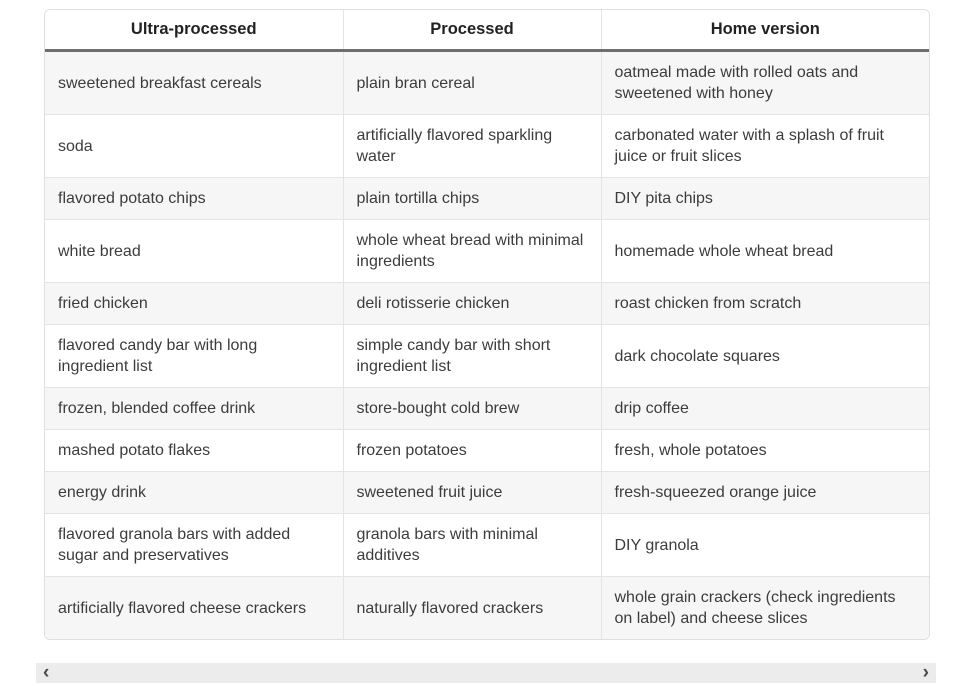  I want to click on table-cell: fresh, whole potatoes, so click(764, 450).